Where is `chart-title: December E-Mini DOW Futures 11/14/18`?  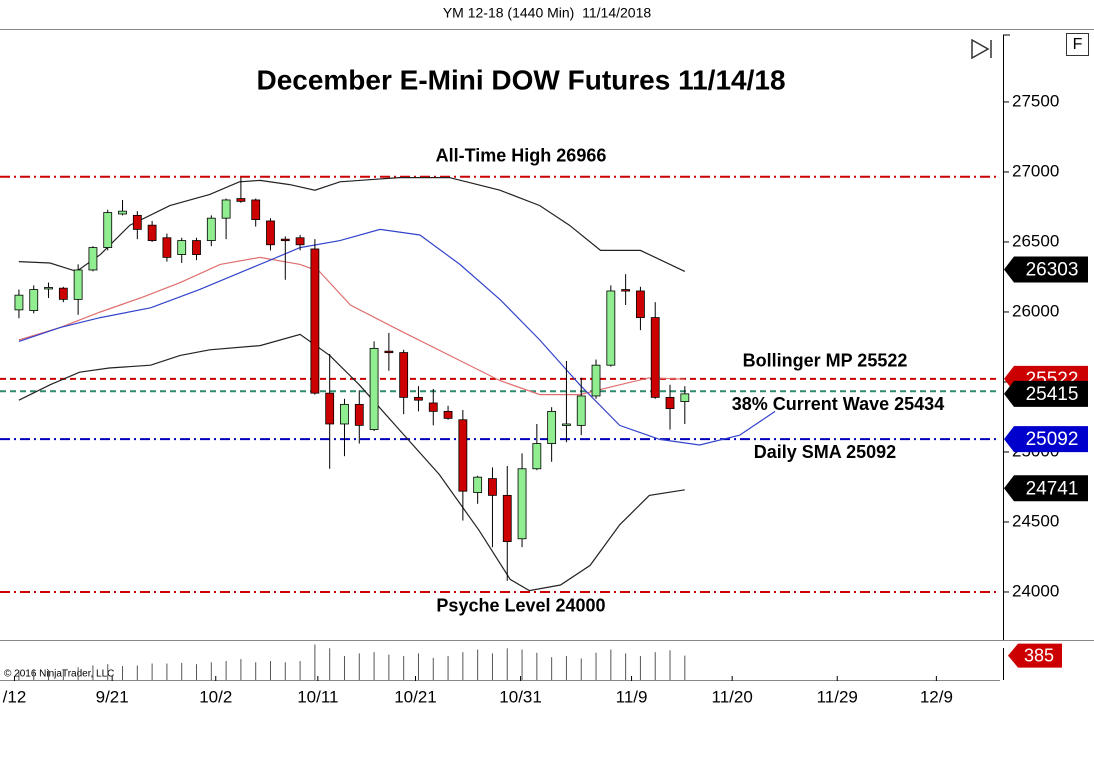 chart-title: December E-Mini DOW Futures 11/14/18 is located at coordinates (520, 79).